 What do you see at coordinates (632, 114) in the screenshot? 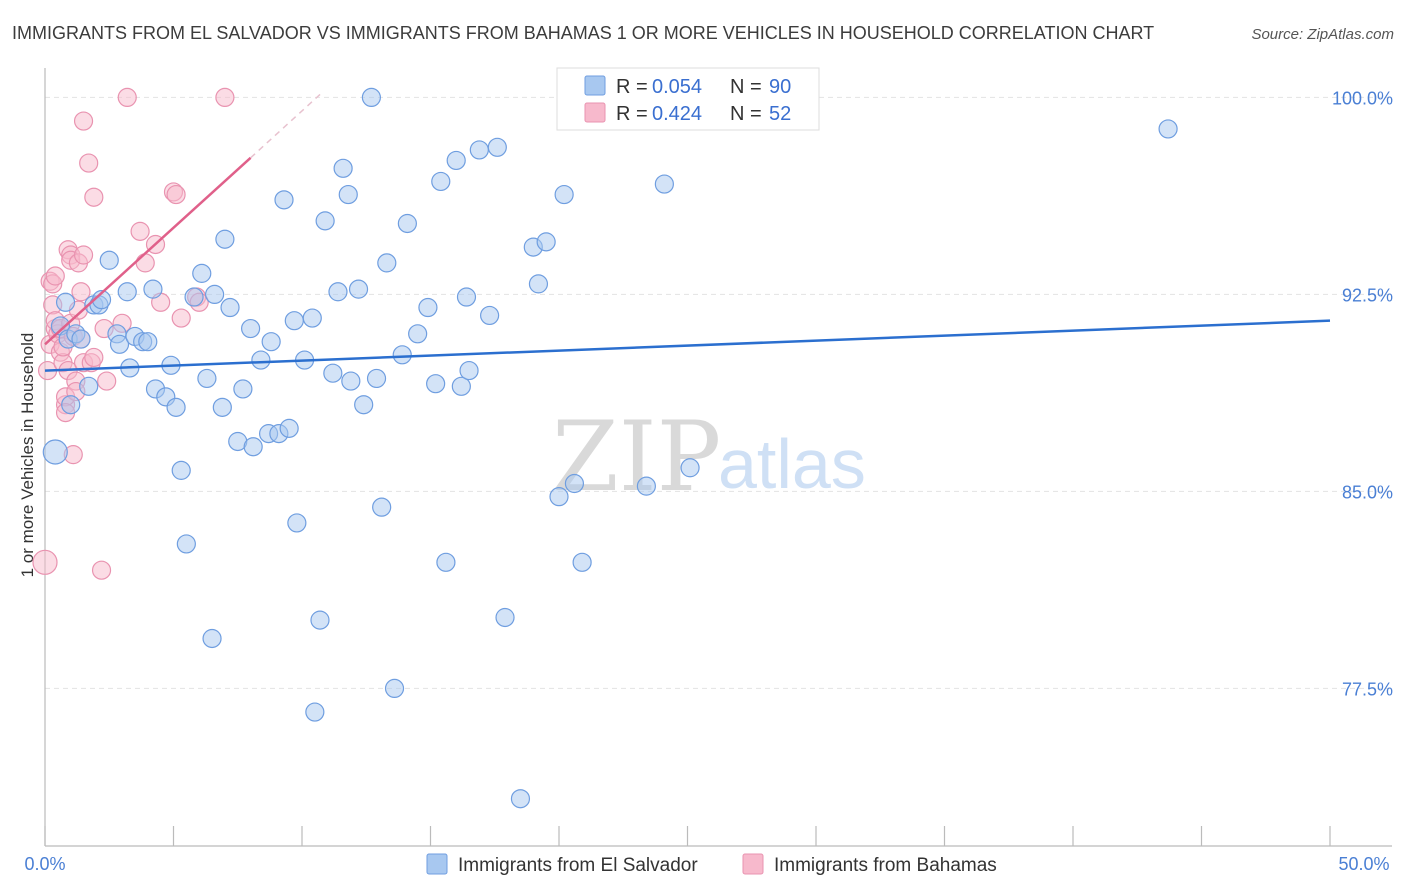
I see `legend-r-label-2: R =` at bounding box center [632, 114].